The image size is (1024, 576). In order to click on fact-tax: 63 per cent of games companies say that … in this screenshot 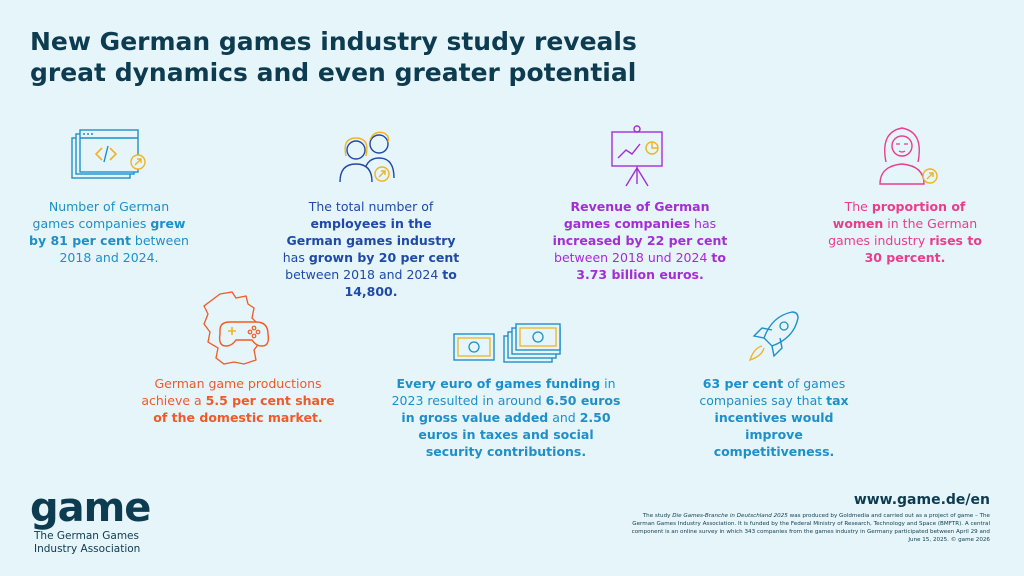, I will do `click(774, 417)`.